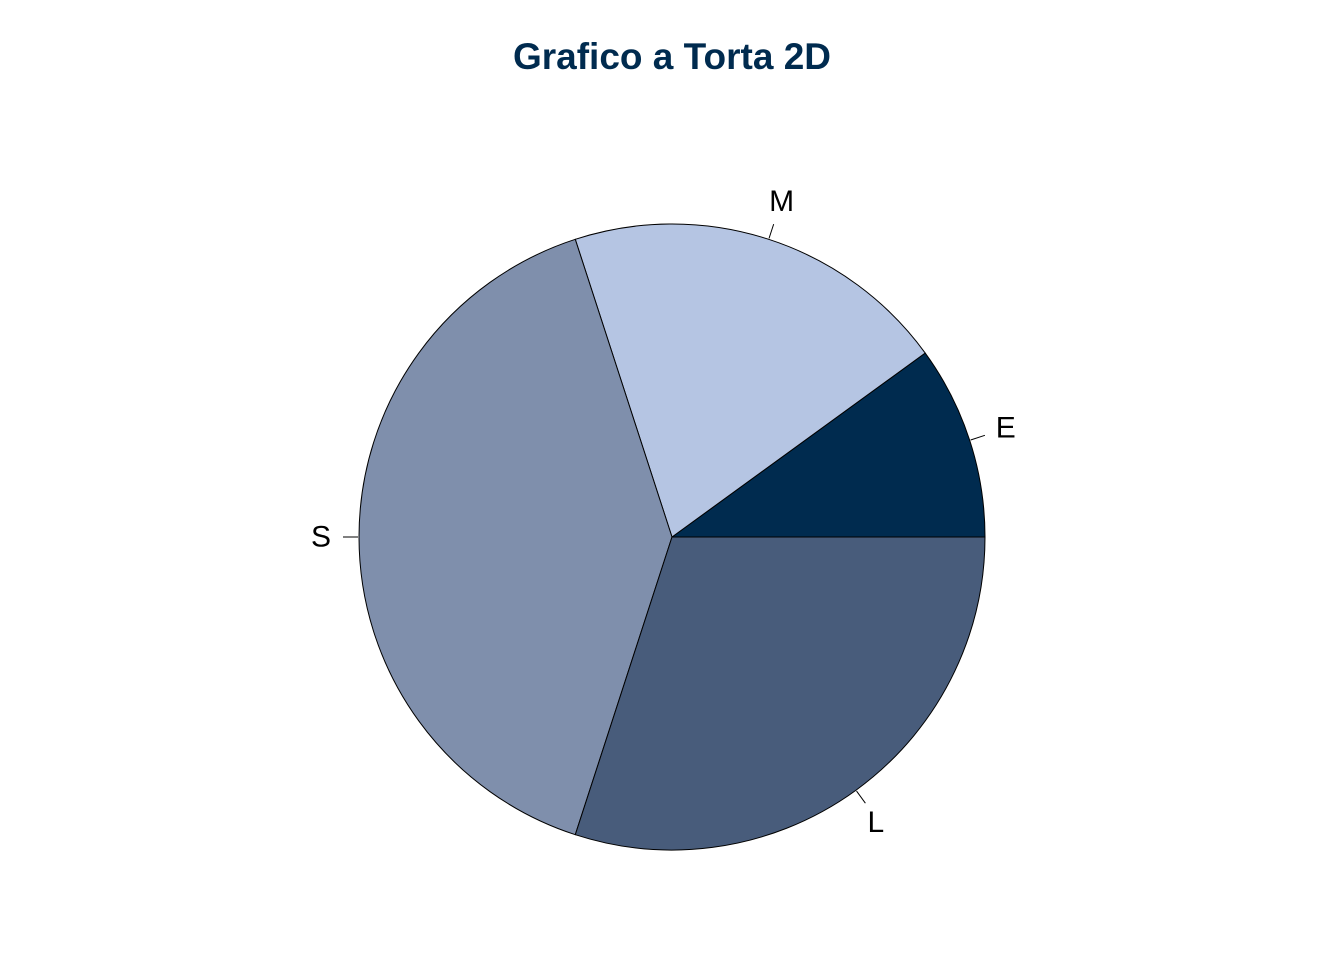 This screenshot has height=960, width=1344. Describe the element at coordinates (861, 797) in the screenshot. I see `label-tick-l` at that location.